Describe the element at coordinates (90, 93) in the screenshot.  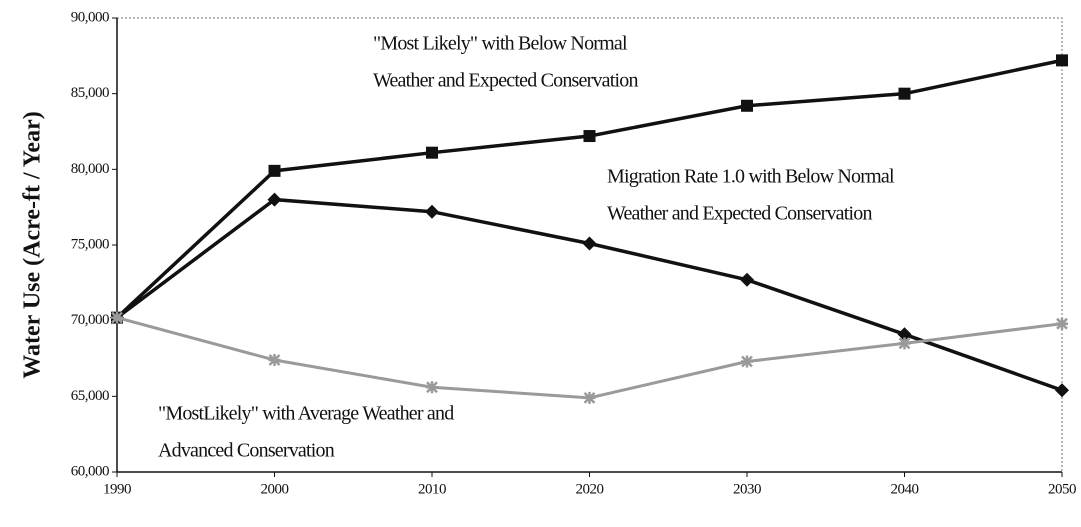
I see `y-tick-label: 85,000` at that location.